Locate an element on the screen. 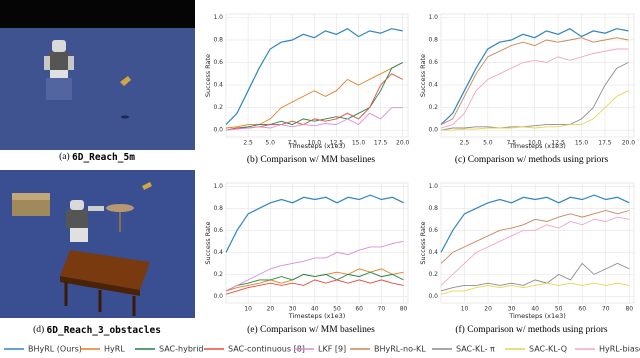  legend-label: HyRL-biased is located at coordinates (619, 349).